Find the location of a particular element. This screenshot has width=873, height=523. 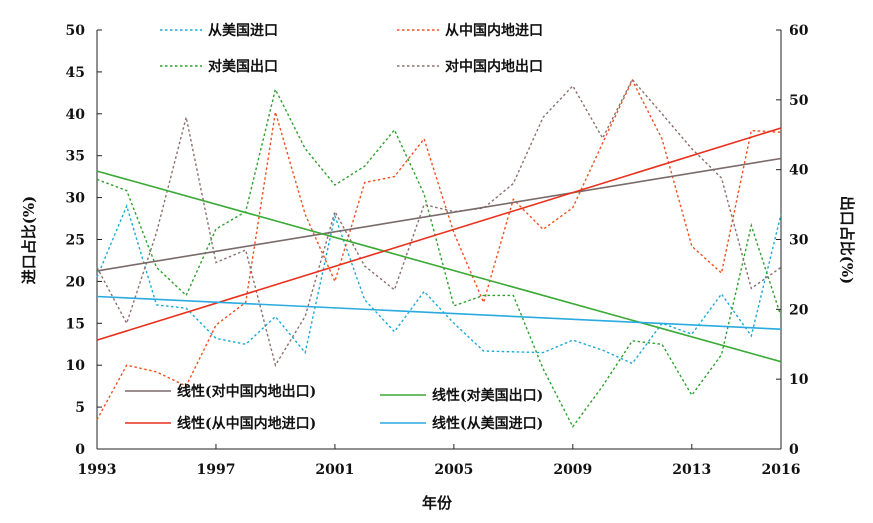

y-right-tick-label: 40 is located at coordinates (799, 171).